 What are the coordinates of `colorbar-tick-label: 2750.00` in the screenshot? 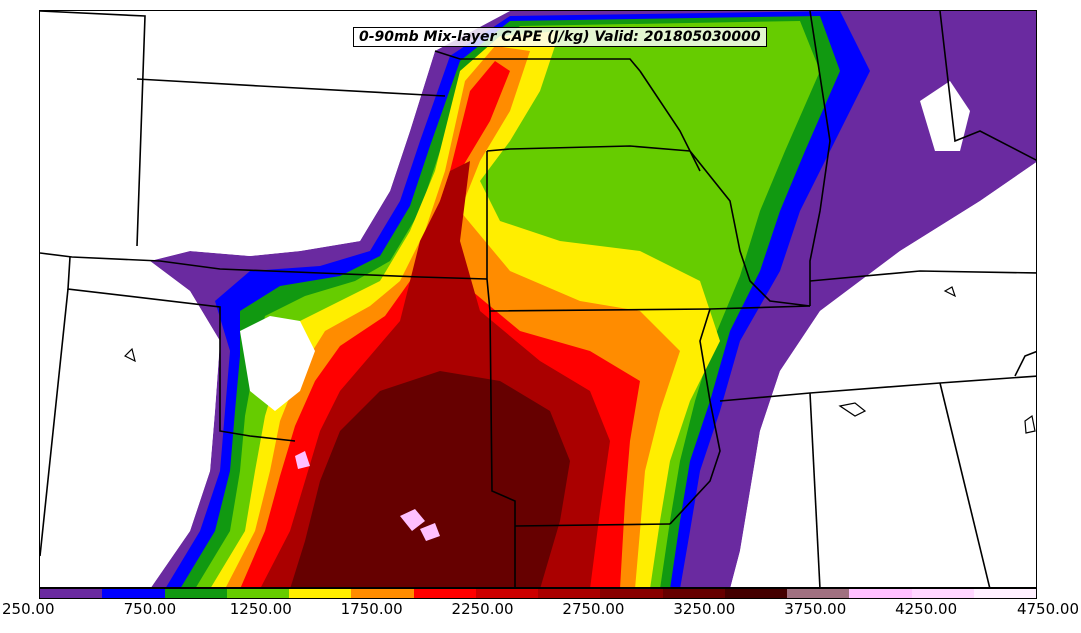 It's located at (593, 609).